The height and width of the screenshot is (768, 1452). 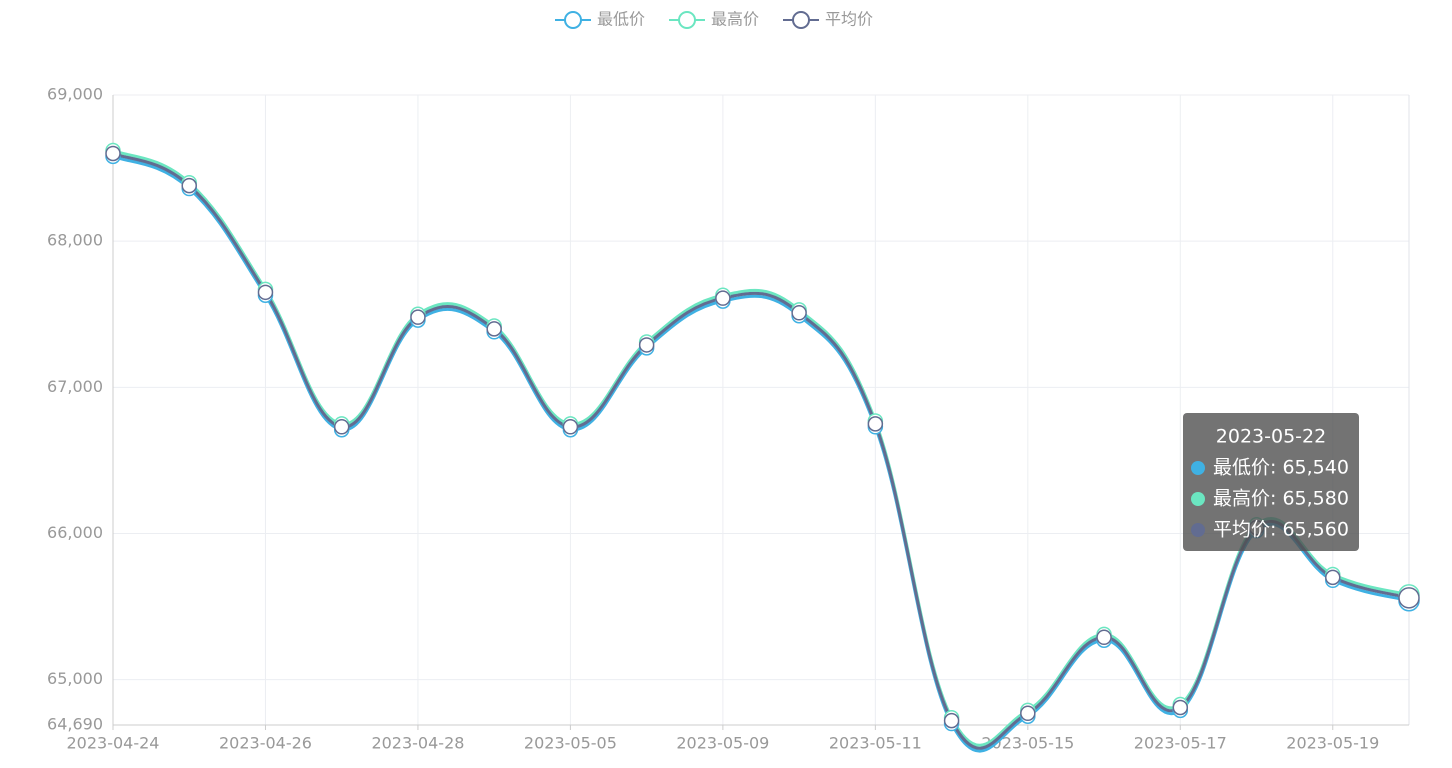 What do you see at coordinates (570, 743) in the screenshot?
I see `x-tick-label: 2023-05-05` at bounding box center [570, 743].